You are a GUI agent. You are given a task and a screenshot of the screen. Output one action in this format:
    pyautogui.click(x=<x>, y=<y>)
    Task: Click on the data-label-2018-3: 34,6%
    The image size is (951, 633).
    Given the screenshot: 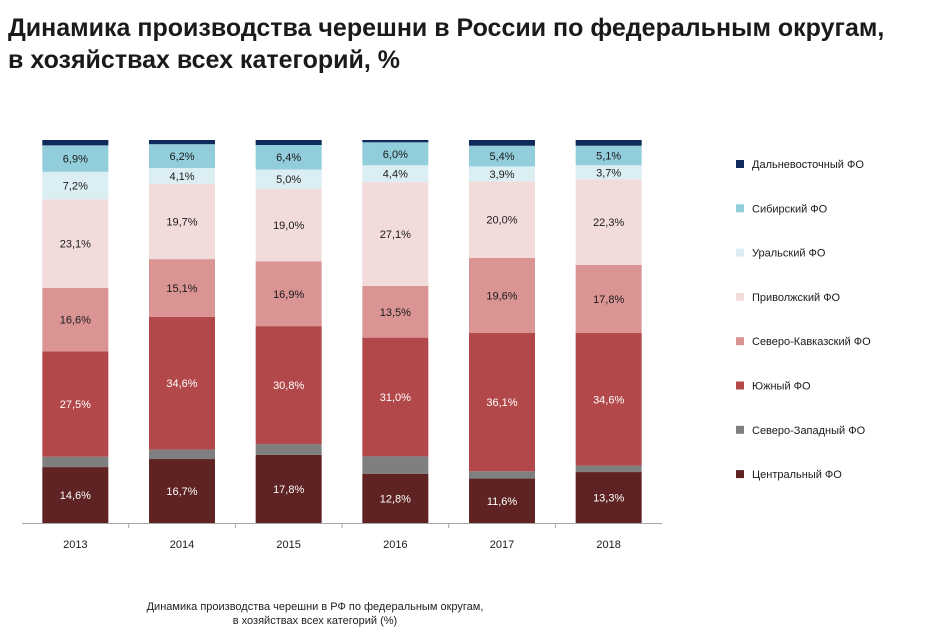 What is the action you would take?
    pyautogui.click(x=608, y=400)
    